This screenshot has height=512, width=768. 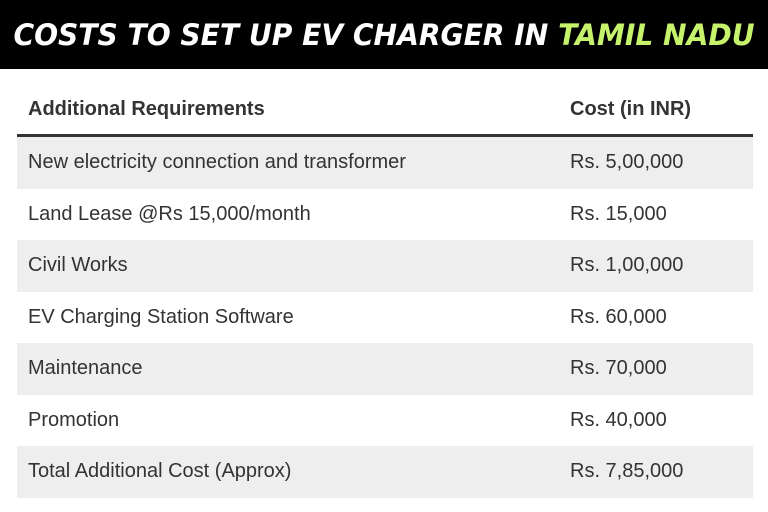 What do you see at coordinates (78, 265) in the screenshot?
I see `requirement-cell: Civil Works` at bounding box center [78, 265].